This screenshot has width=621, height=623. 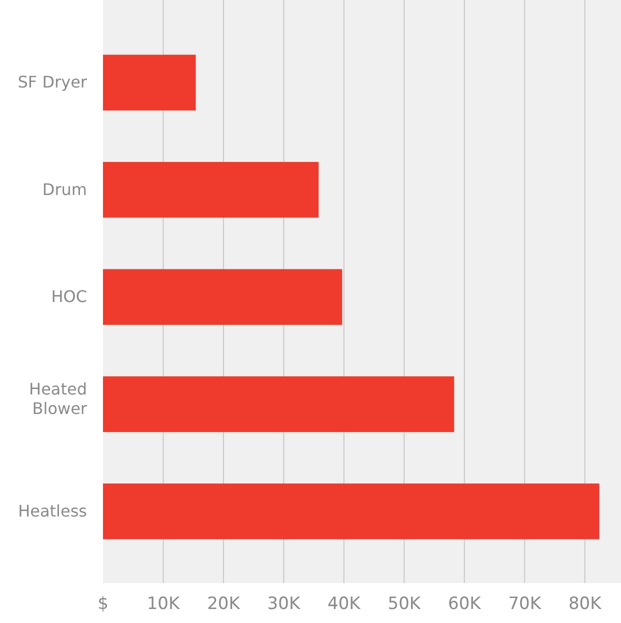 I want to click on x-tick-label: 60K, so click(x=465, y=604).